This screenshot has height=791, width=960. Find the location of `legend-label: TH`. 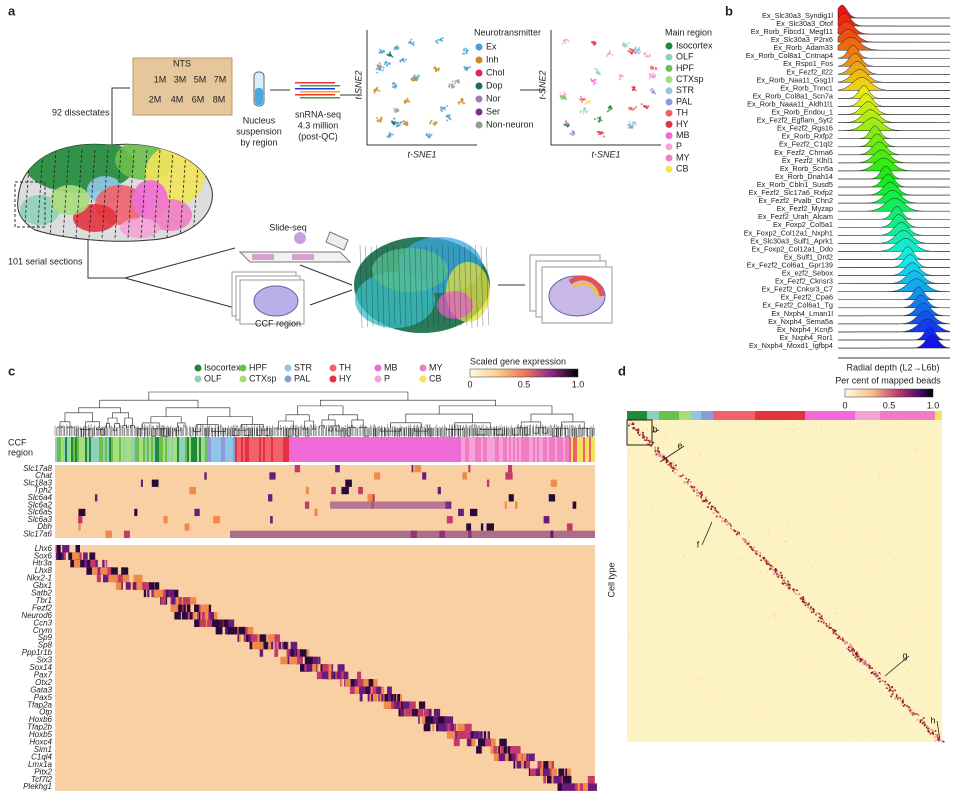

legend-label: TH is located at coordinates (345, 367).